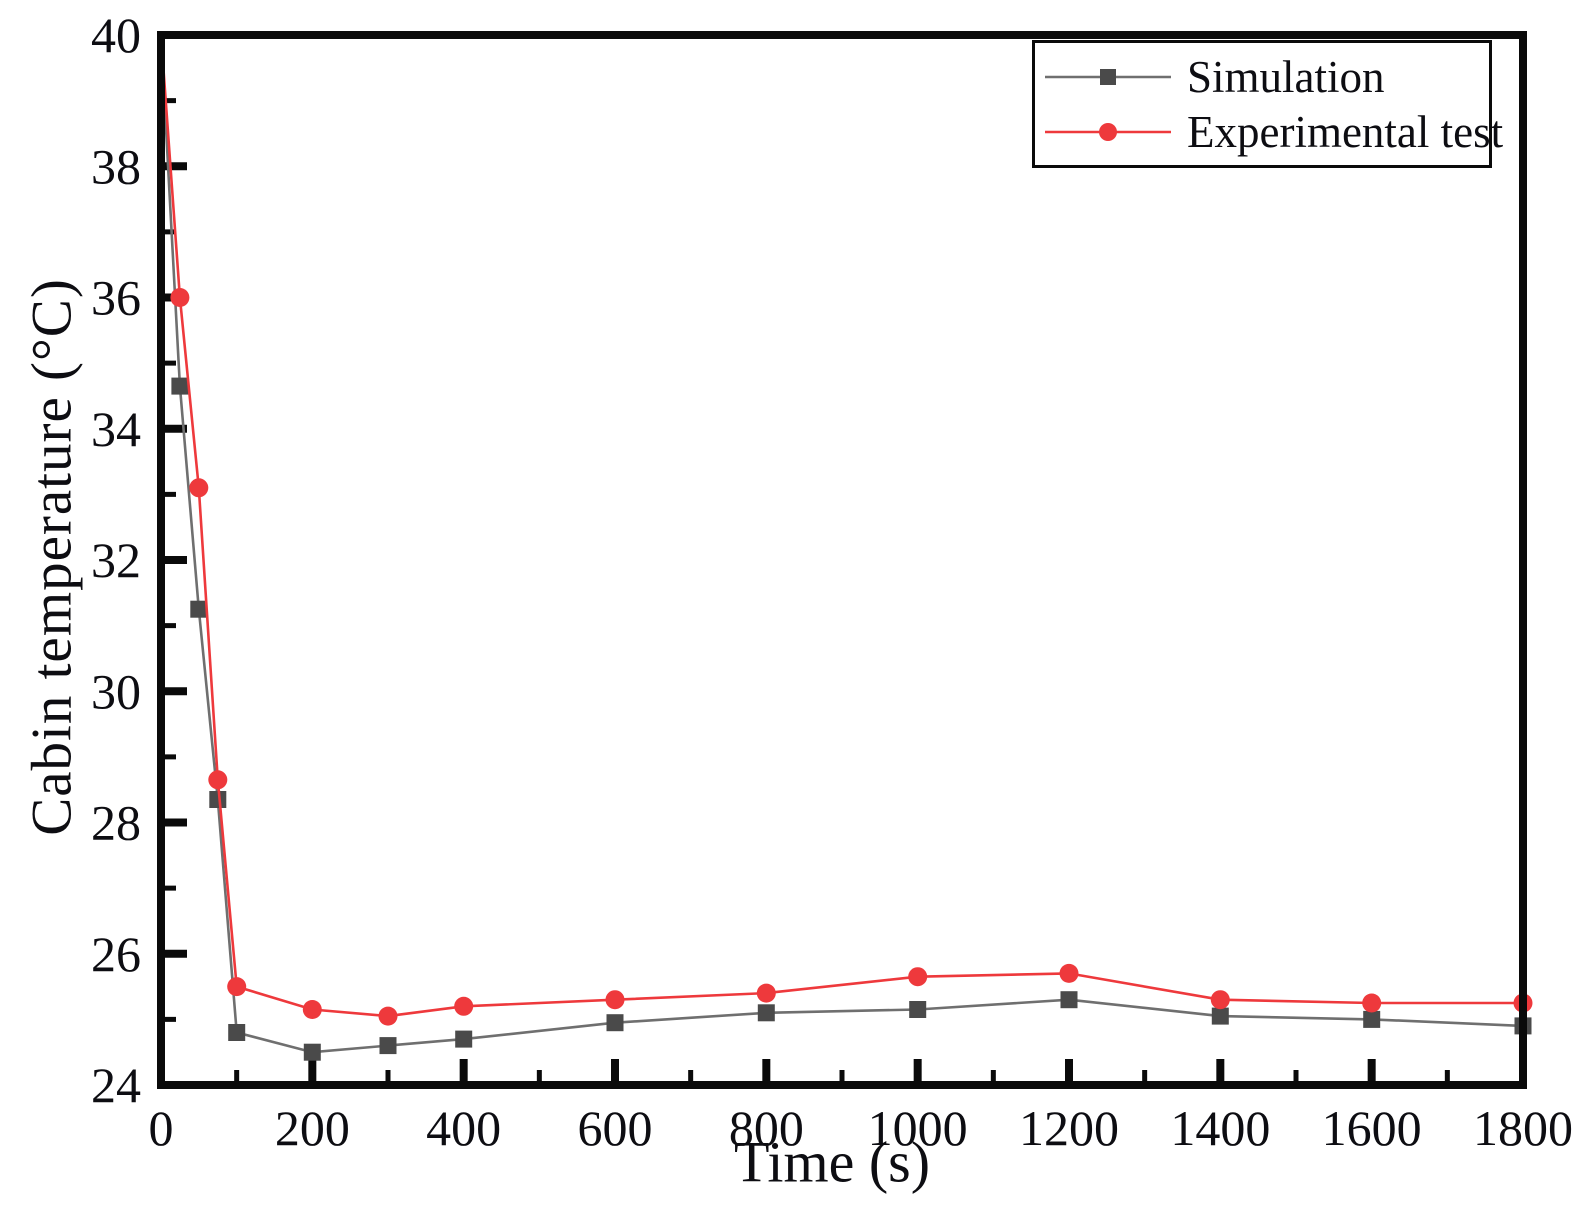 Image resolution: width=1584 pixels, height=1218 pixels. I want to click on x-tick-label: 600, so click(615, 1128).